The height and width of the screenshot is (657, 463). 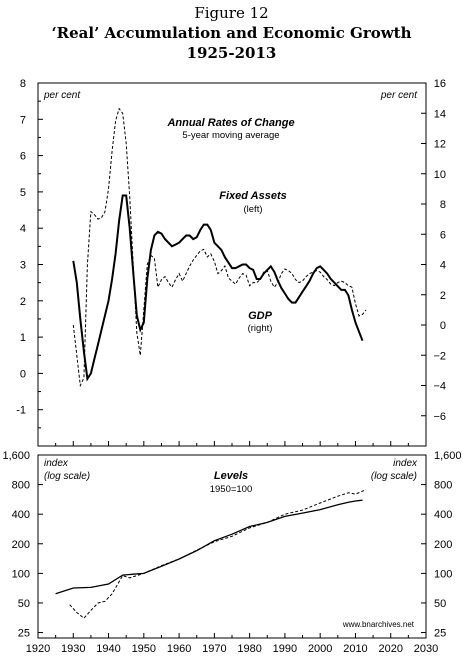 What do you see at coordinates (24, 634) in the screenshot?
I see `lower-left-tick-label: 25` at bounding box center [24, 634].